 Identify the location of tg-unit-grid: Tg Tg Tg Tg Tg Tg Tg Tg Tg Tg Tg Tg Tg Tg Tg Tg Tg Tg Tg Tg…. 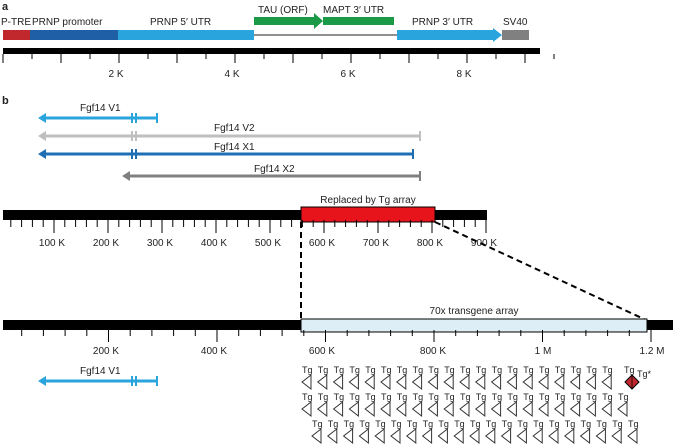
(470, 405).